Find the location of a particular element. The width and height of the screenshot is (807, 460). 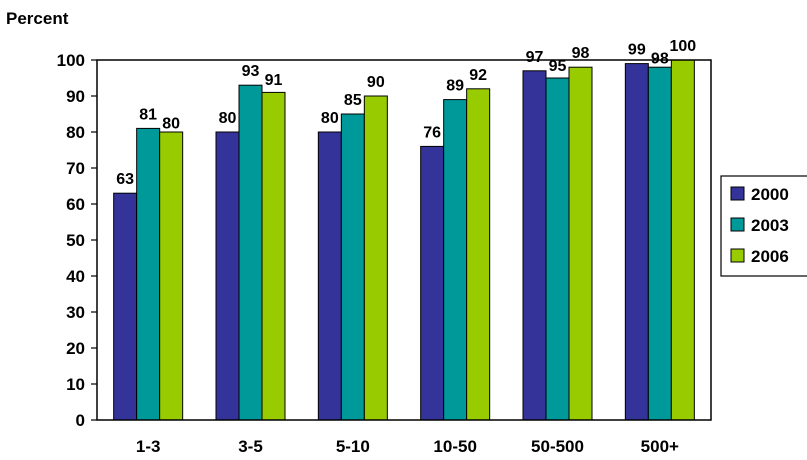

data-label-2000-5-10: 80 is located at coordinates (330, 118).